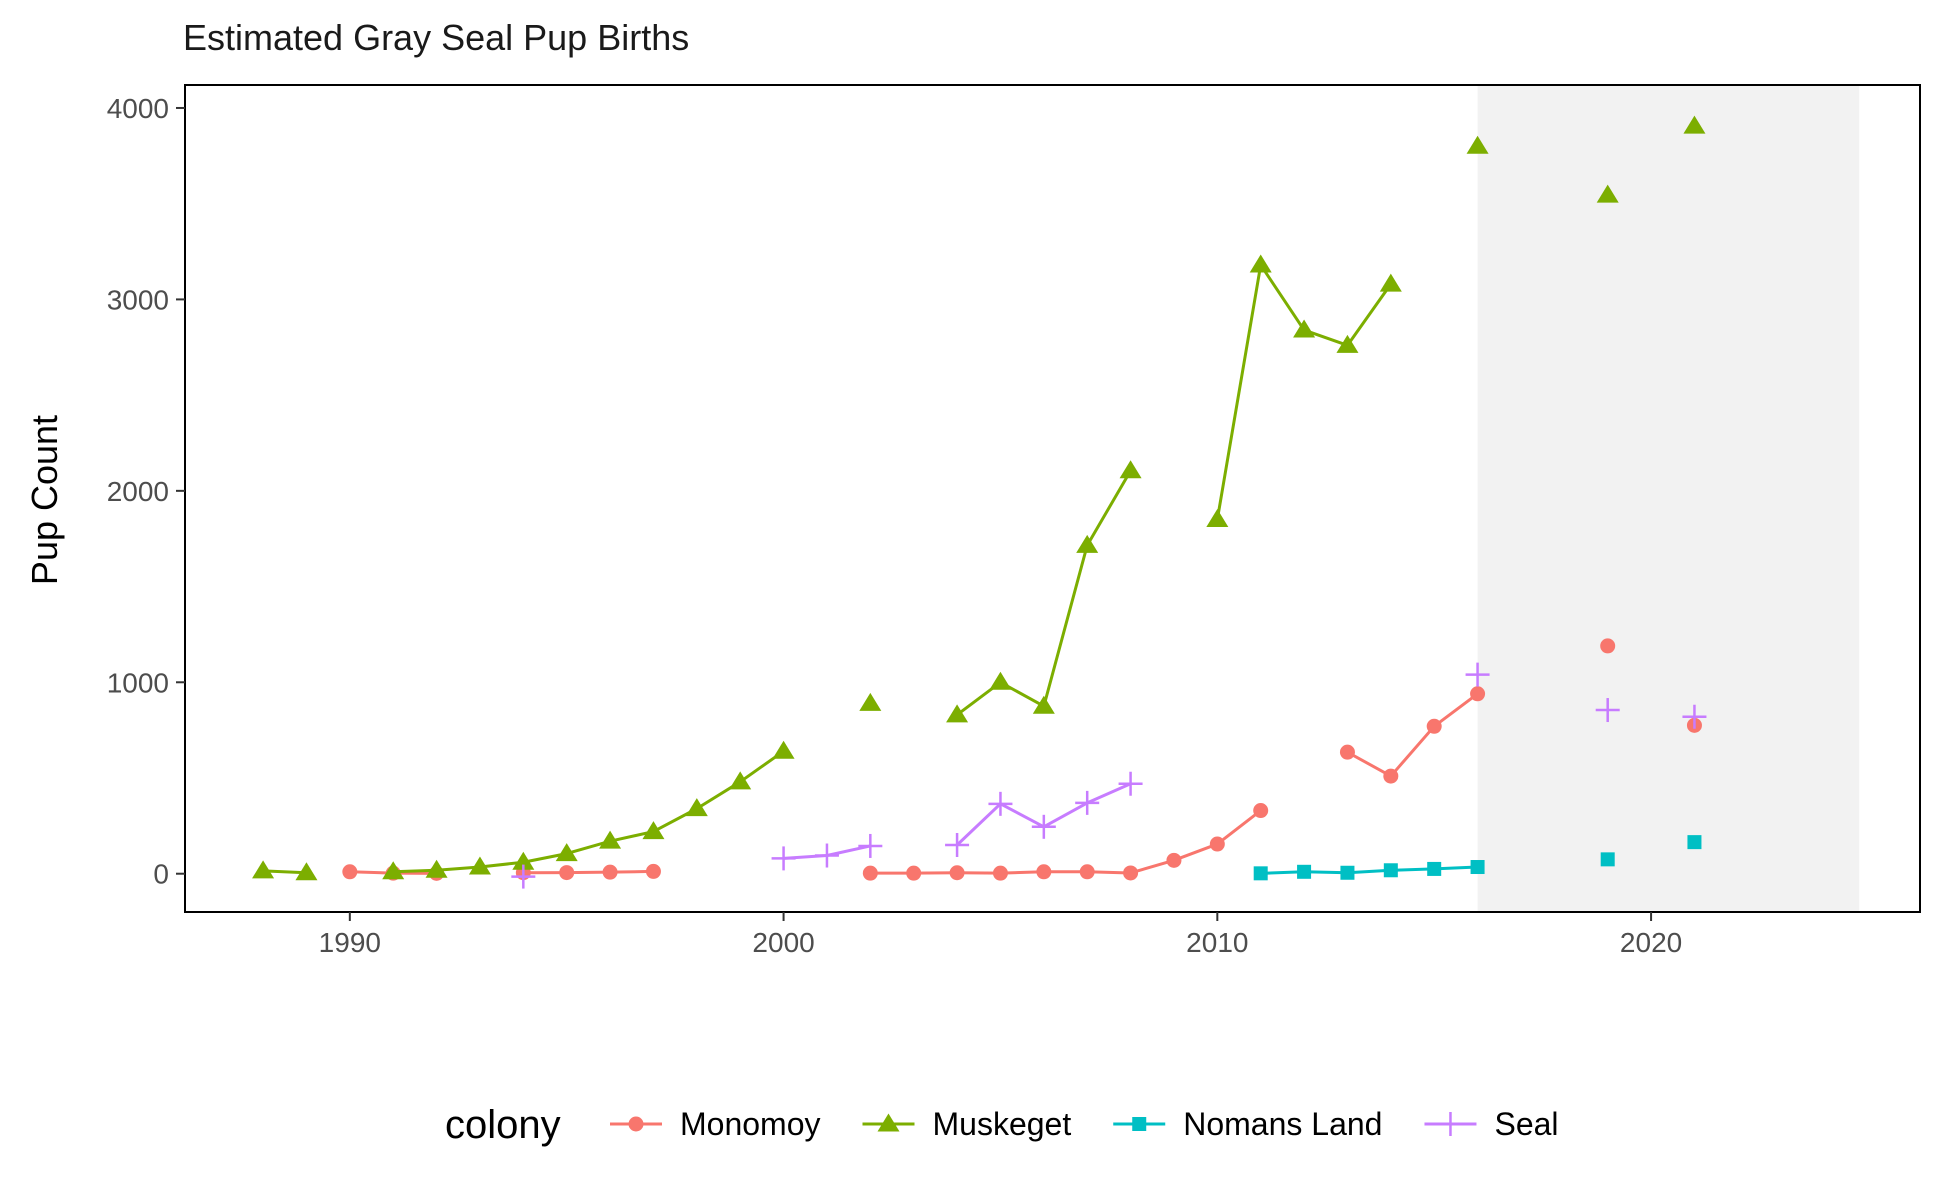 The image size is (1950, 1200). I want to click on legend: colony Monomoy Muskeget Nomans Land Seal, so click(1002, 1125).